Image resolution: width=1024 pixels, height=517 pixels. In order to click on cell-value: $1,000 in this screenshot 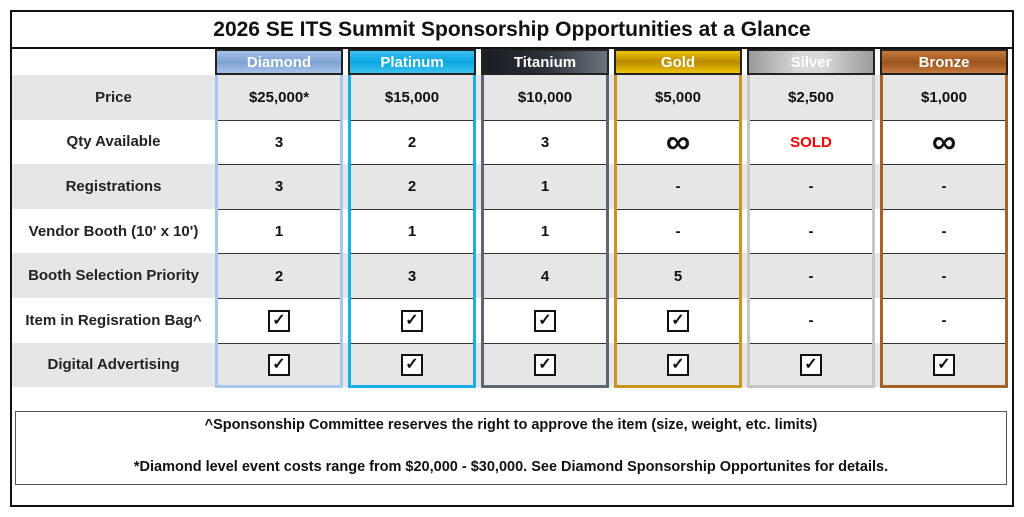, I will do `click(944, 97)`.